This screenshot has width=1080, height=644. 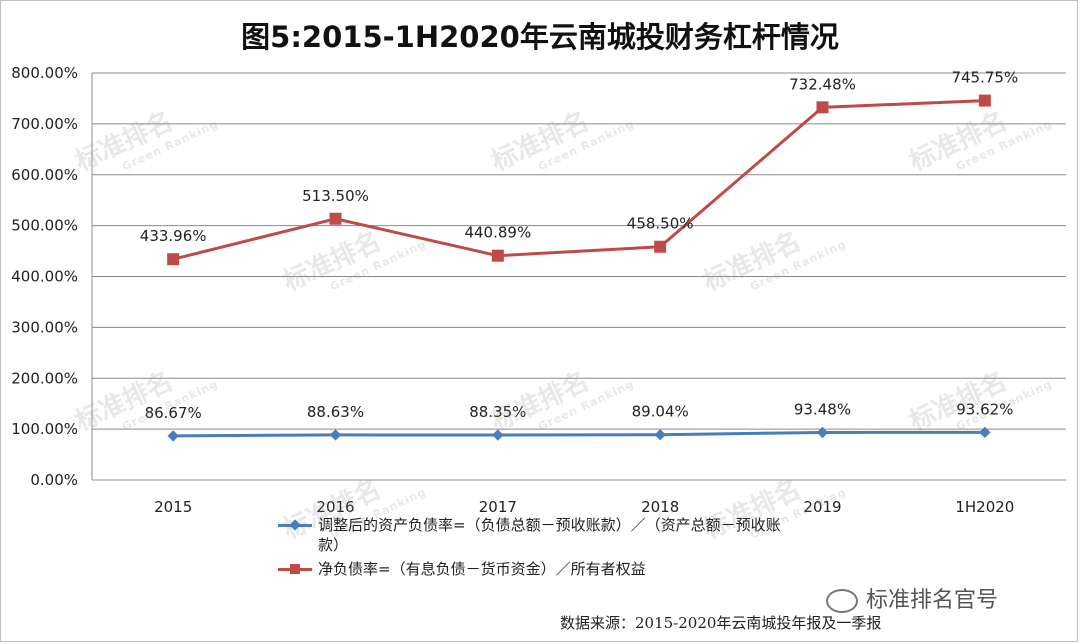 I want to click on legend-diamond-marker, so click(x=295, y=525).